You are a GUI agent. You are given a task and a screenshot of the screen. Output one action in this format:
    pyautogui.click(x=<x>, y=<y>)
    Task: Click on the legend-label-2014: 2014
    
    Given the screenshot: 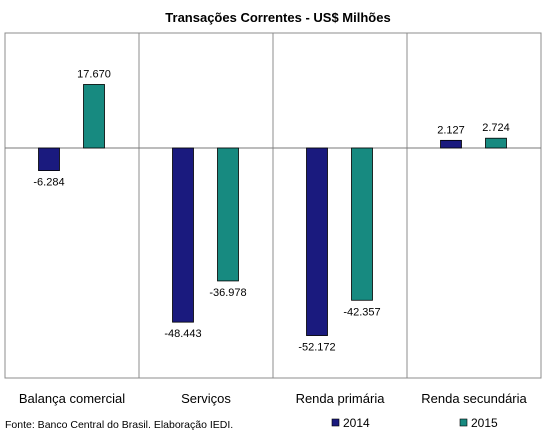 What is the action you would take?
    pyautogui.click(x=356, y=423)
    